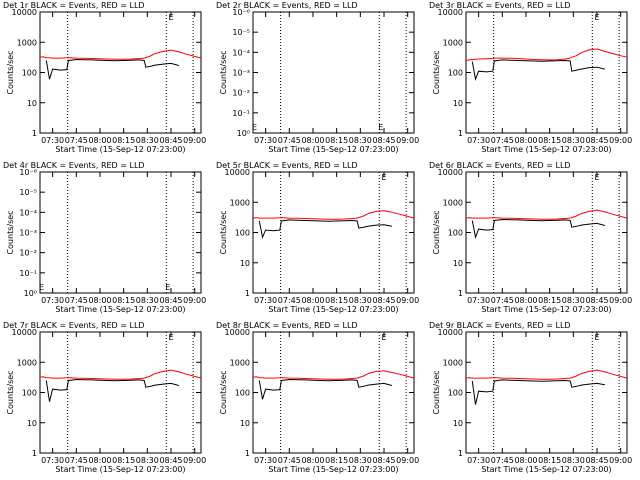  Describe the element at coordinates (241, 52) in the screenshot. I see `y-tick-label: 10⁻⁴` at that location.